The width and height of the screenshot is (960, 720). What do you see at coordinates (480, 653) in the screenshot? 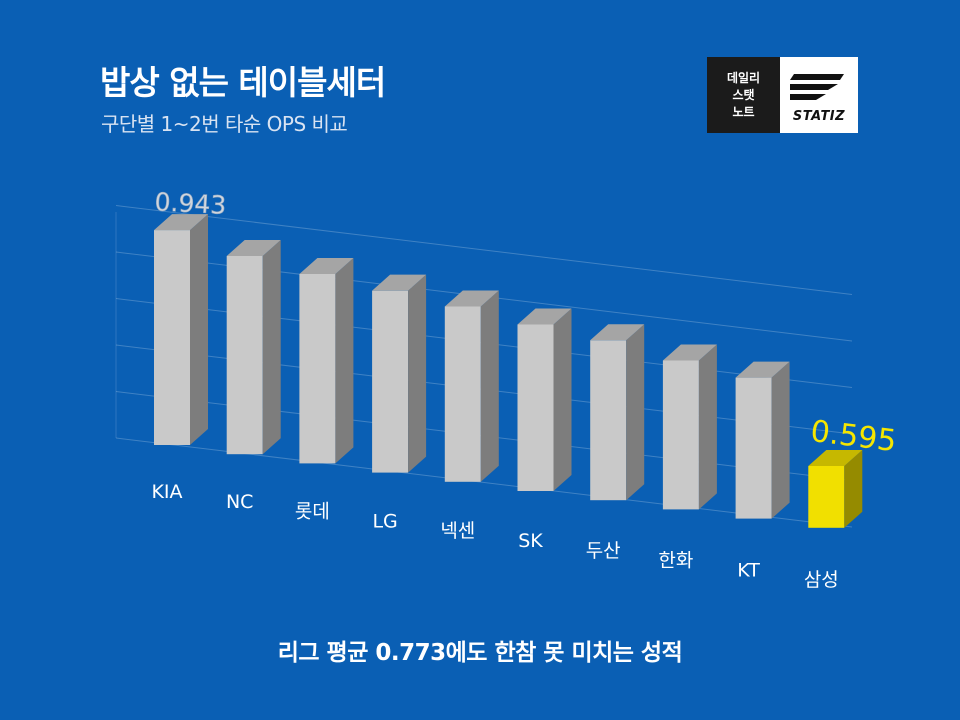
I see `chart-caption: 리그 평균 0.773에도 한참 못 미치는 성적` at bounding box center [480, 653].